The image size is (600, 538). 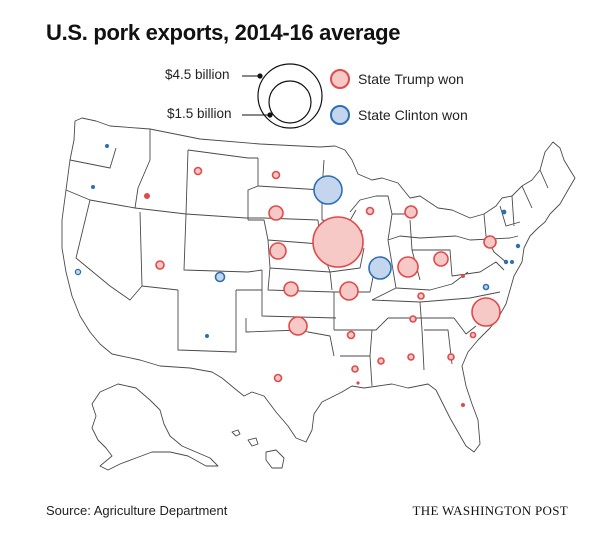 What do you see at coordinates (411, 357) in the screenshot?
I see `bubble-alabama` at bounding box center [411, 357].